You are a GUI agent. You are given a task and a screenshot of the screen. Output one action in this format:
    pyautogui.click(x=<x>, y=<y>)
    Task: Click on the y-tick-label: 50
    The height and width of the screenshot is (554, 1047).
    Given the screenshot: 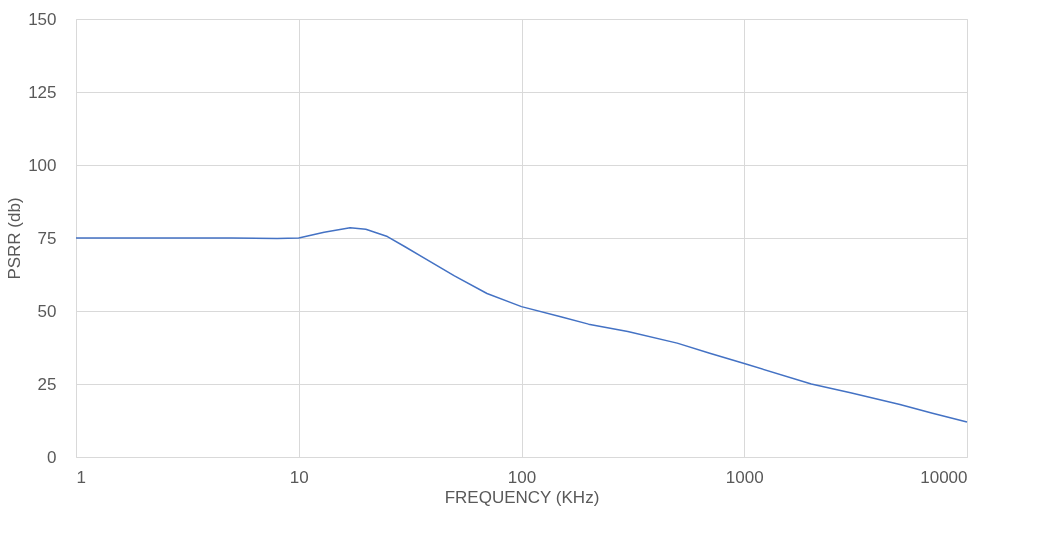 What is the action you would take?
    pyautogui.click(x=47, y=311)
    